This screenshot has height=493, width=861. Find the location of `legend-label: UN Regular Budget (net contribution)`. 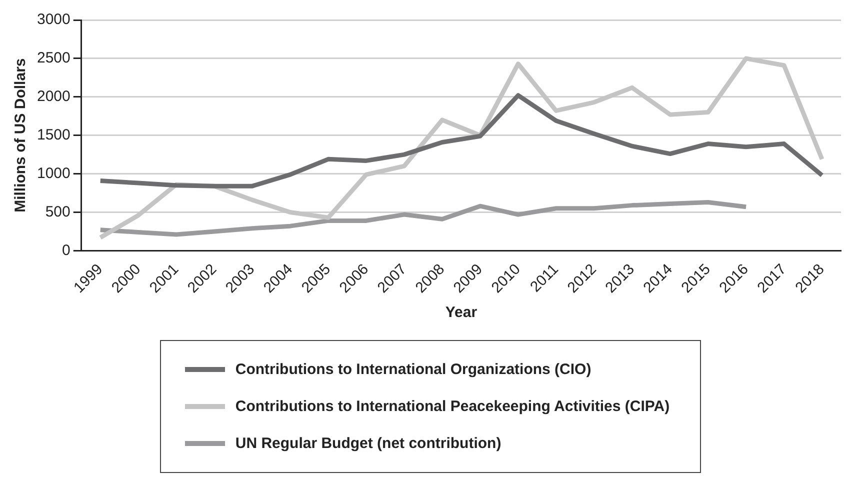

legend-label: UN Regular Budget (net contribution) is located at coordinates (368, 443).